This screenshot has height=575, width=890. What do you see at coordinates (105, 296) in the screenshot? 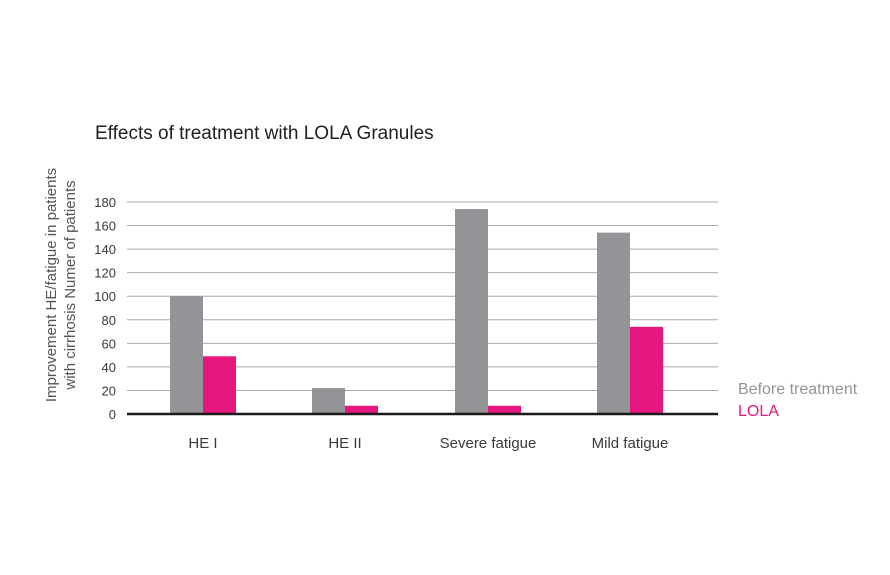
I see `y-tick-label: 100` at bounding box center [105, 296].